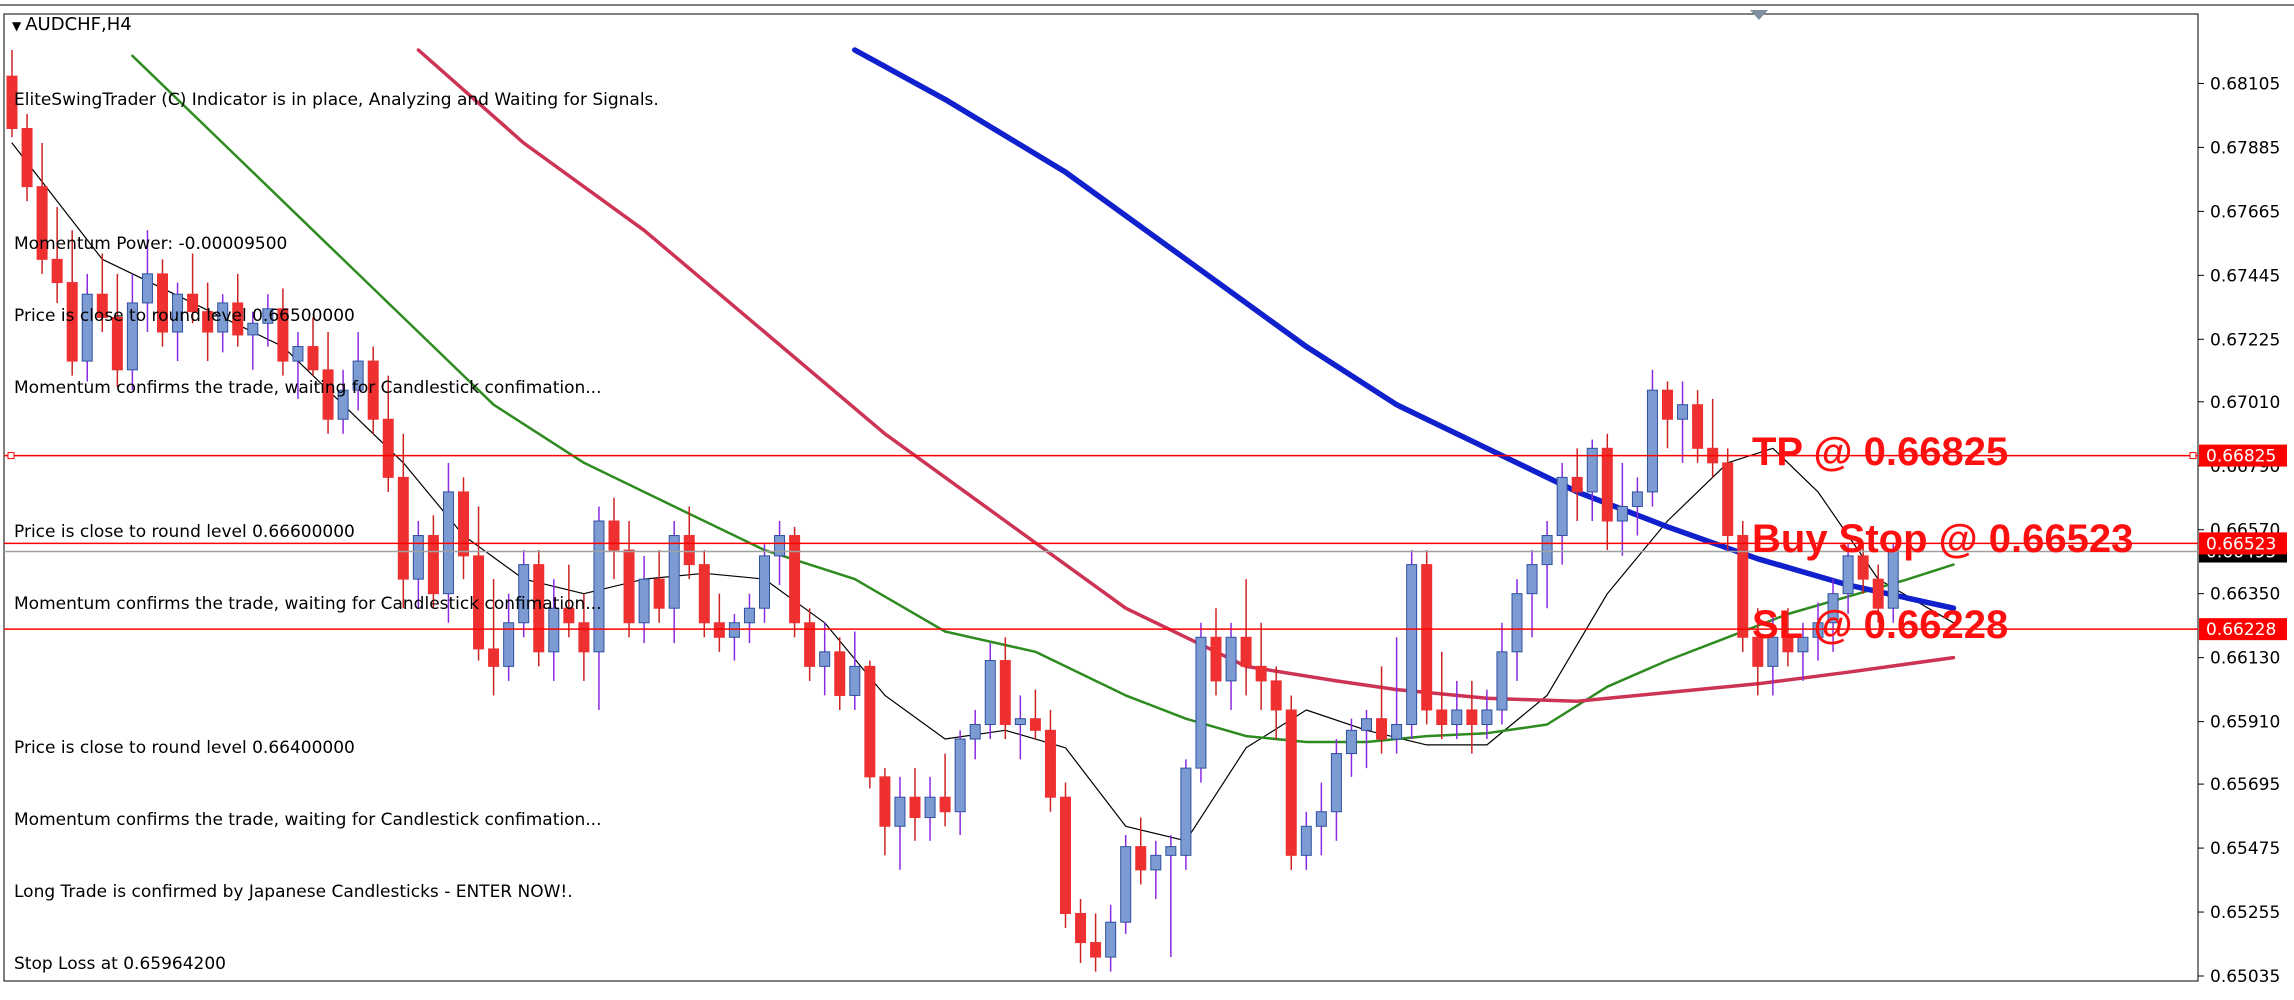 This screenshot has height=1000, width=2294. I want to click on level-price-tag-label: 0.66228, so click(2241, 630).